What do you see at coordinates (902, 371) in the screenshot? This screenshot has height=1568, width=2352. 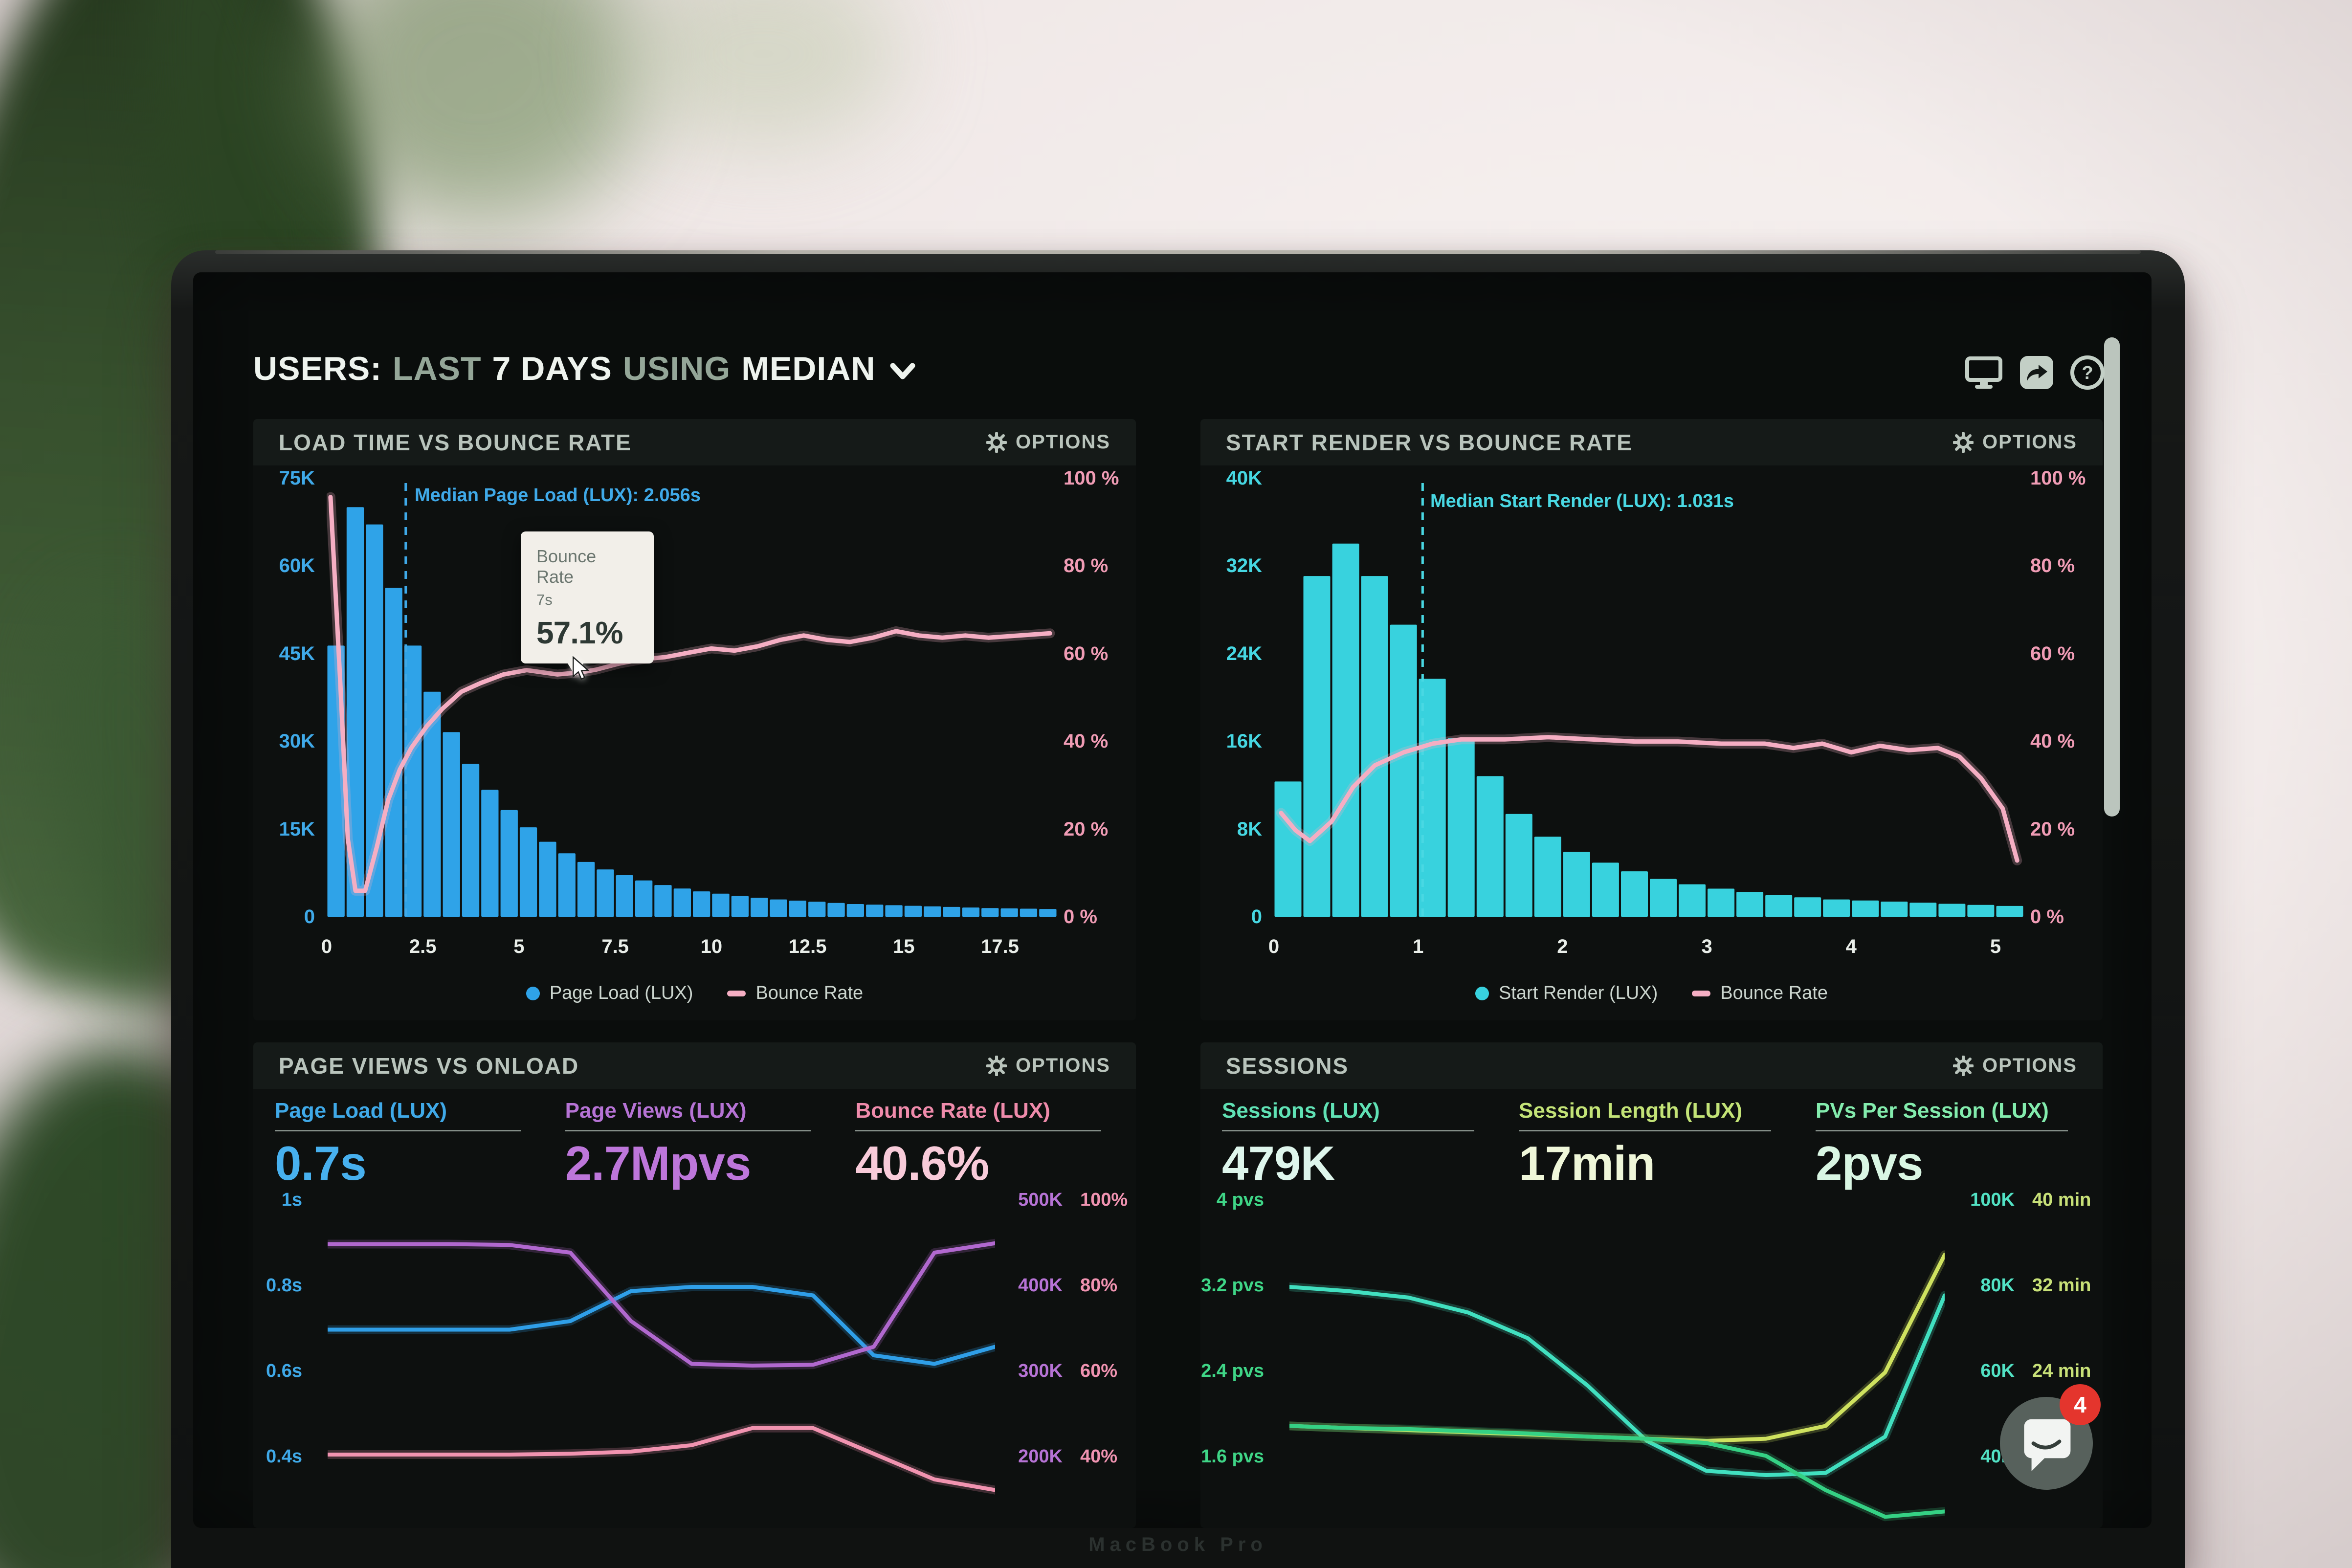 I see `chevron-down-icon` at bounding box center [902, 371].